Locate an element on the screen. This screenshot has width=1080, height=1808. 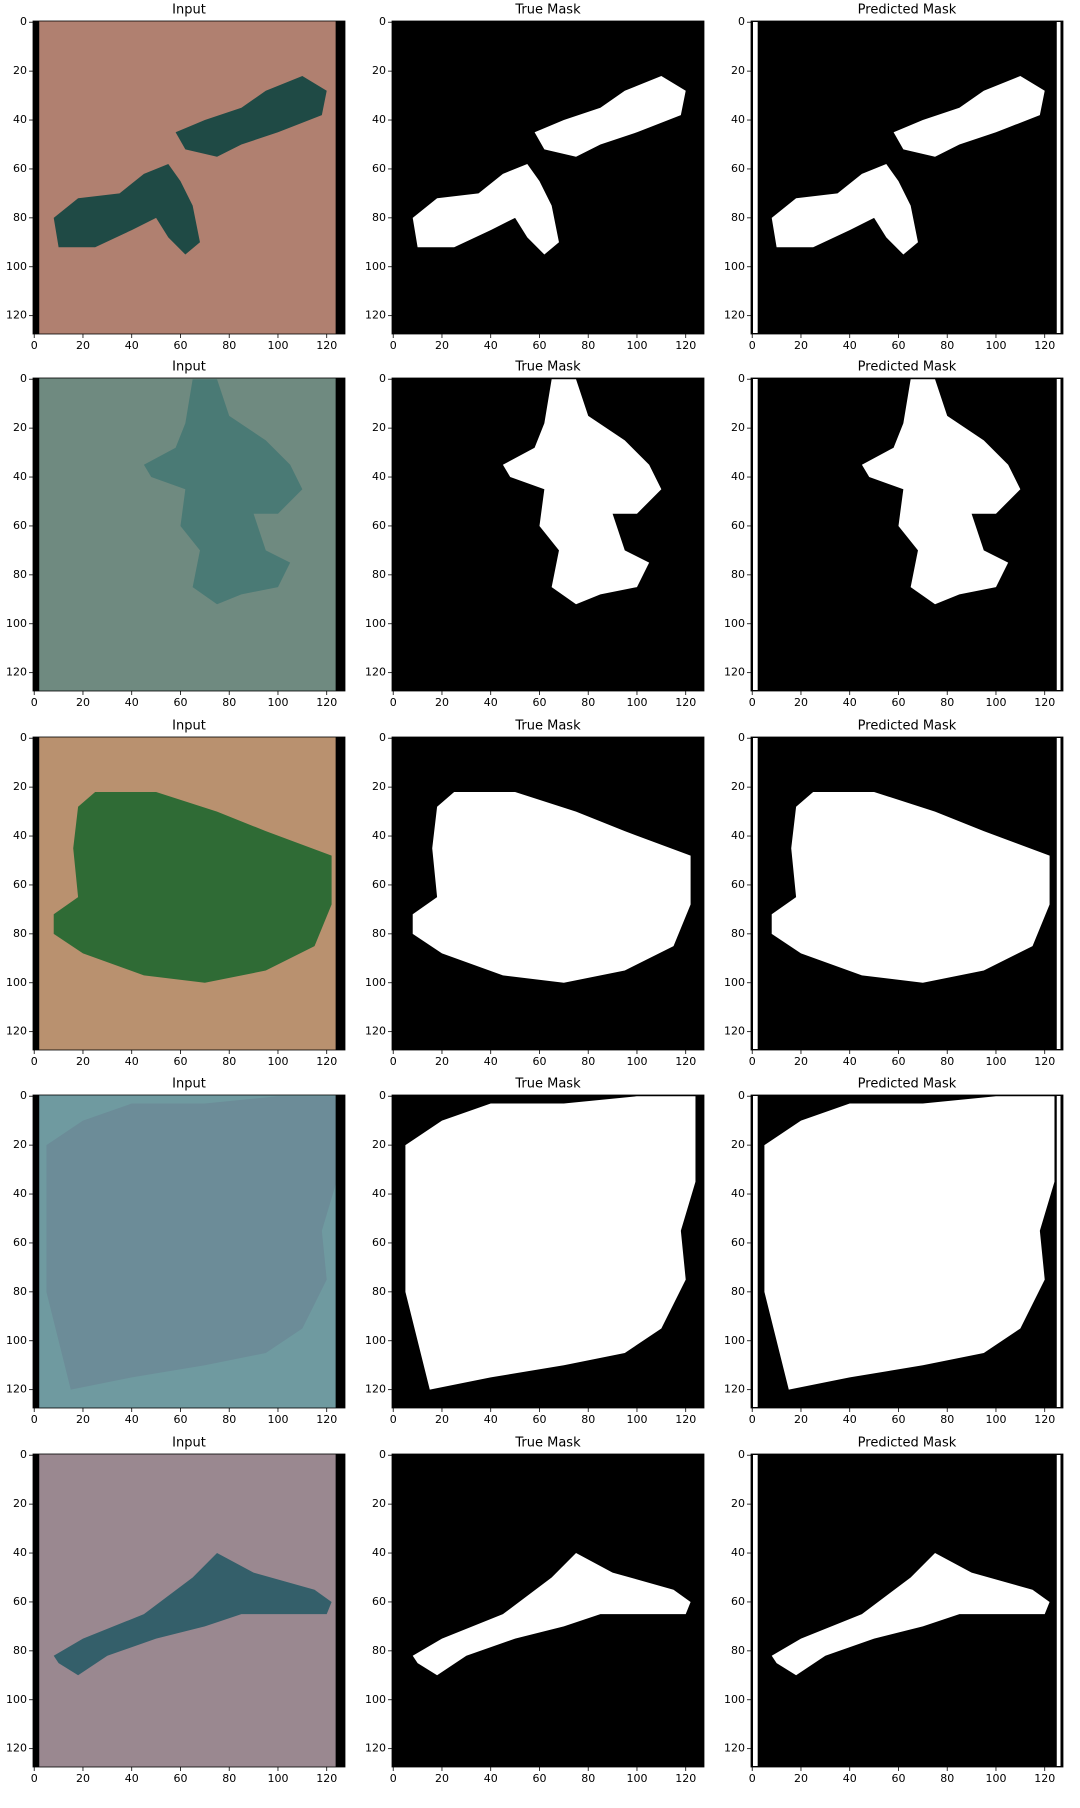
image-background is located at coordinates (907, 177).